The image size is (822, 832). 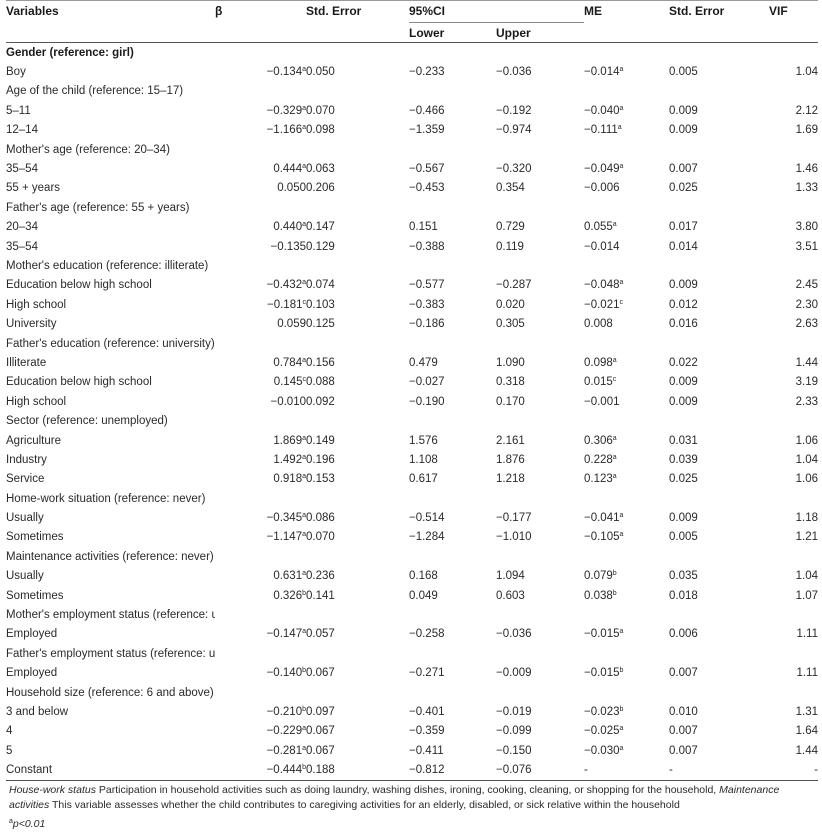 What do you see at coordinates (260, 168) in the screenshot?
I see `beta-cell: 0.444a` at bounding box center [260, 168].